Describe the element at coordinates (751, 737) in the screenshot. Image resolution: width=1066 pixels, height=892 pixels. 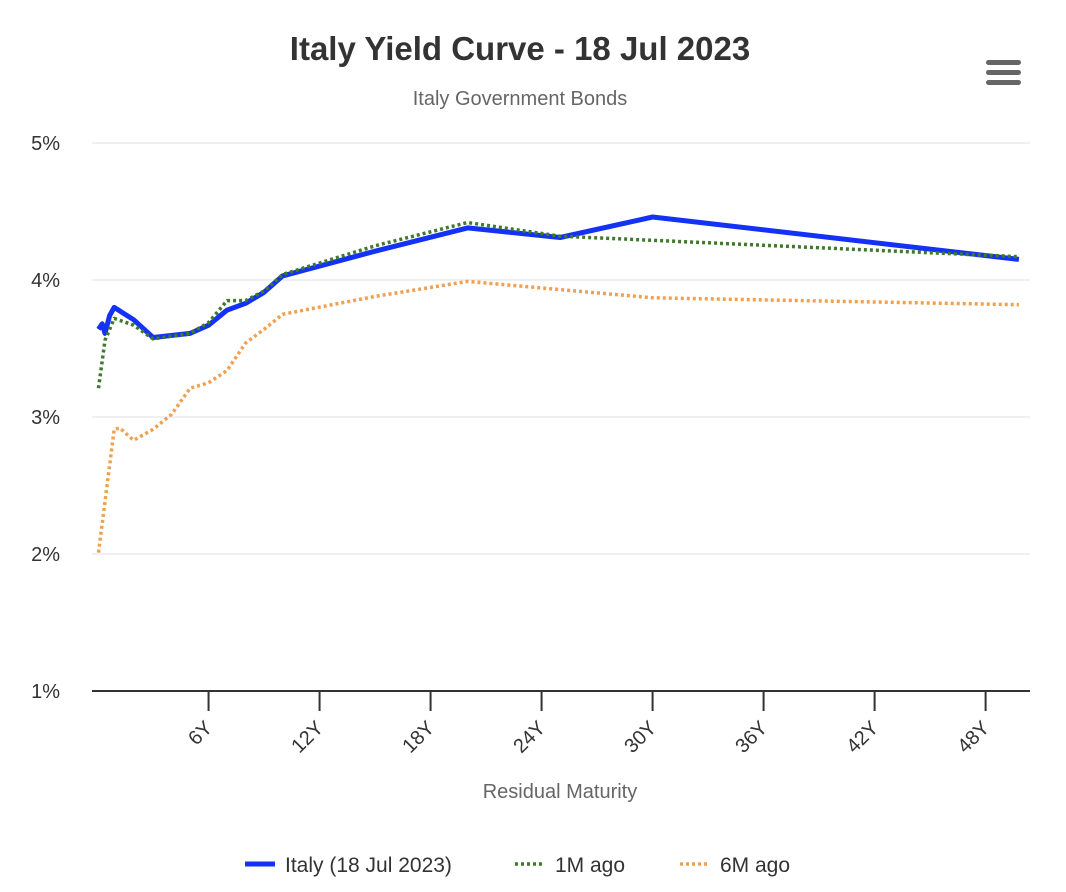
I see `x-tick-label: 36Y` at that location.